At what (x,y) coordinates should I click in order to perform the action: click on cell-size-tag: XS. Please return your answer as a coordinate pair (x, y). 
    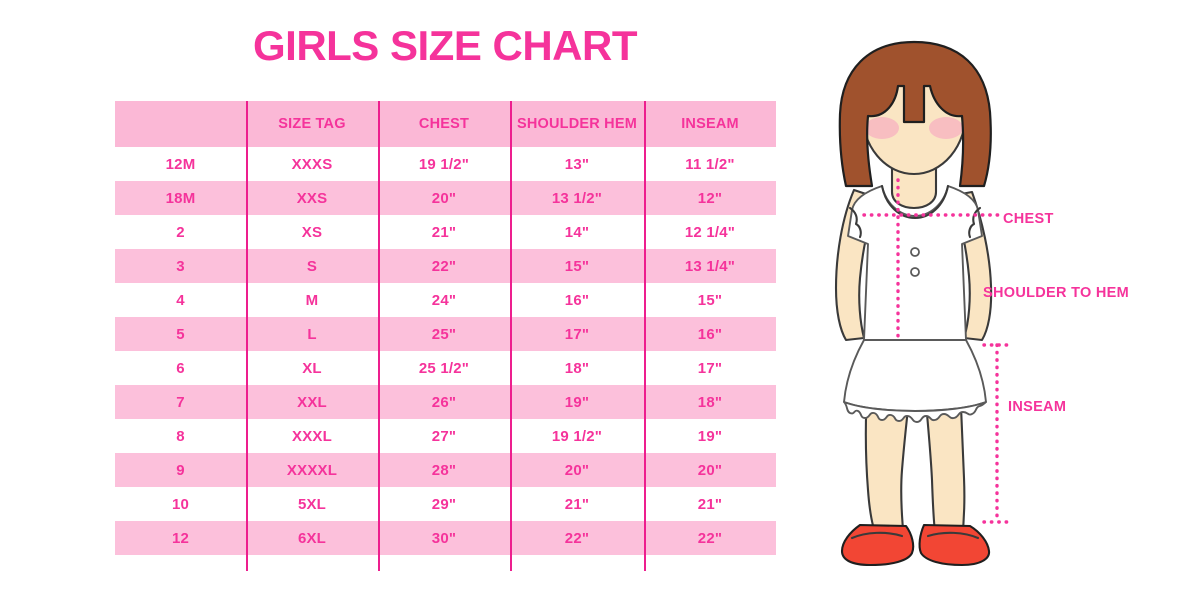
    Looking at the image, I should click on (312, 232).